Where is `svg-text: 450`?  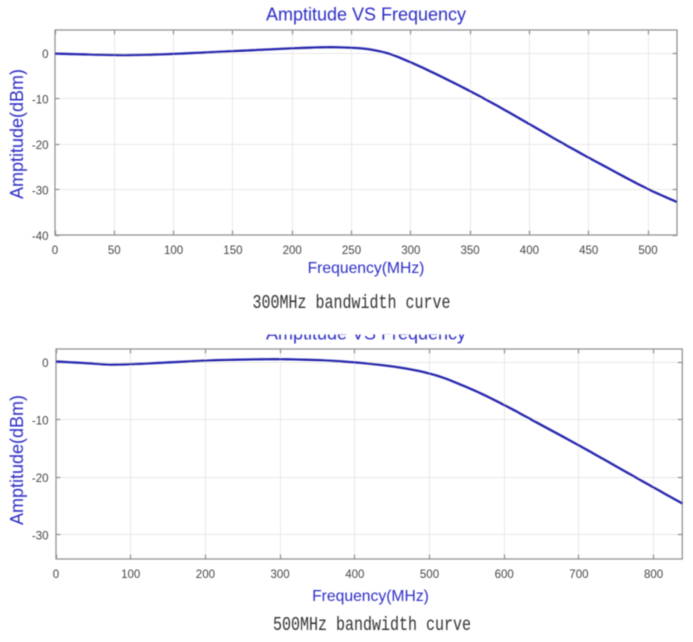
svg-text: 450 is located at coordinates (588, 251).